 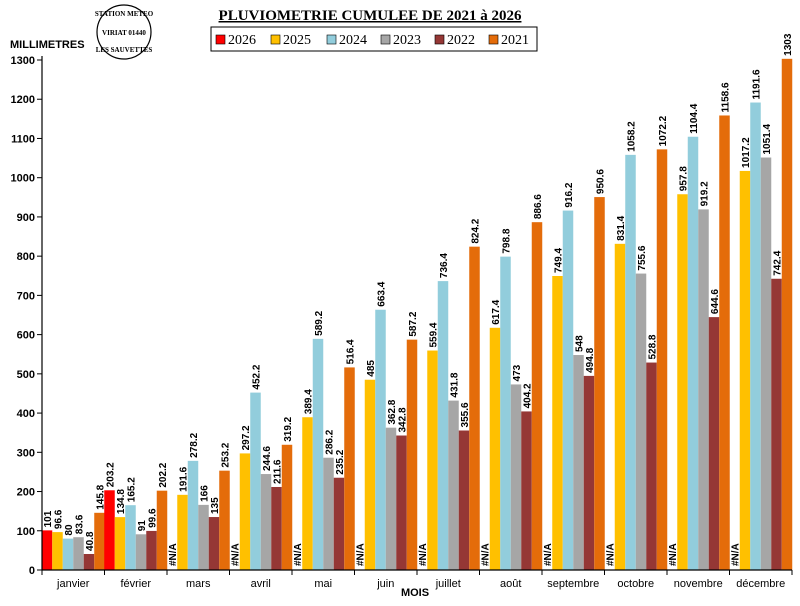 What do you see at coordinates (370, 16) in the screenshot?
I see `chart-title: PLUVIOMETRIE CUMULEE DE 2021 à 2026` at bounding box center [370, 16].